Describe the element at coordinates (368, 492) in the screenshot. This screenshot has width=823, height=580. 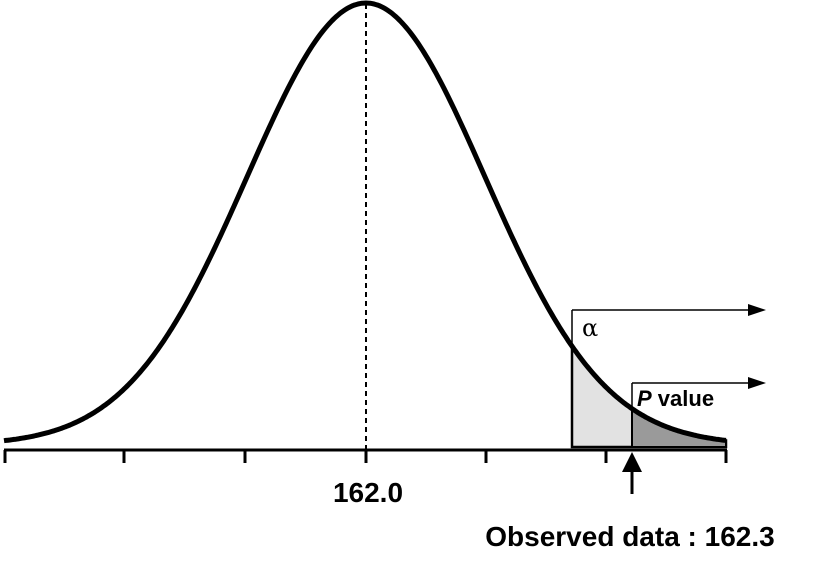
I see `mean-label: 162.0` at that location.